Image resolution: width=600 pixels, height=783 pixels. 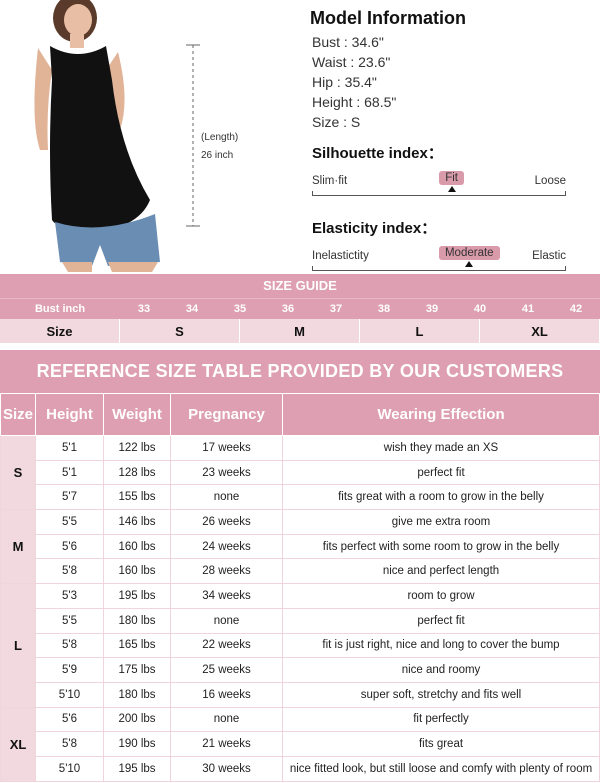 I want to click on table-row: XL 5'6 200 lbs none fit perfectly, so click(x=300, y=744).